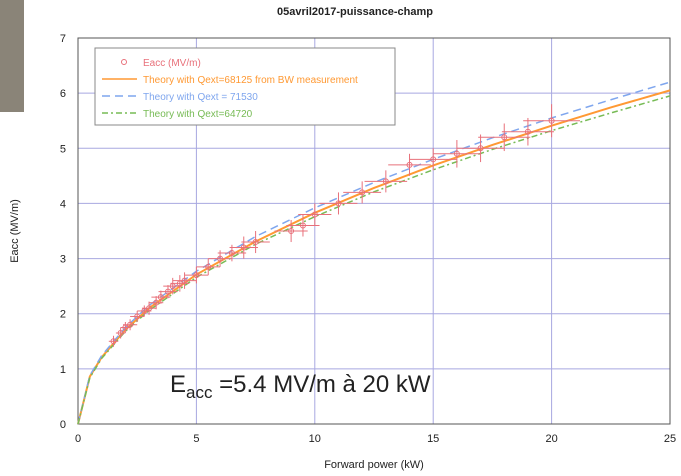 Image resolution: width=681 pixels, height=476 pixels. I want to click on x-tick-label: 5, so click(196, 439).